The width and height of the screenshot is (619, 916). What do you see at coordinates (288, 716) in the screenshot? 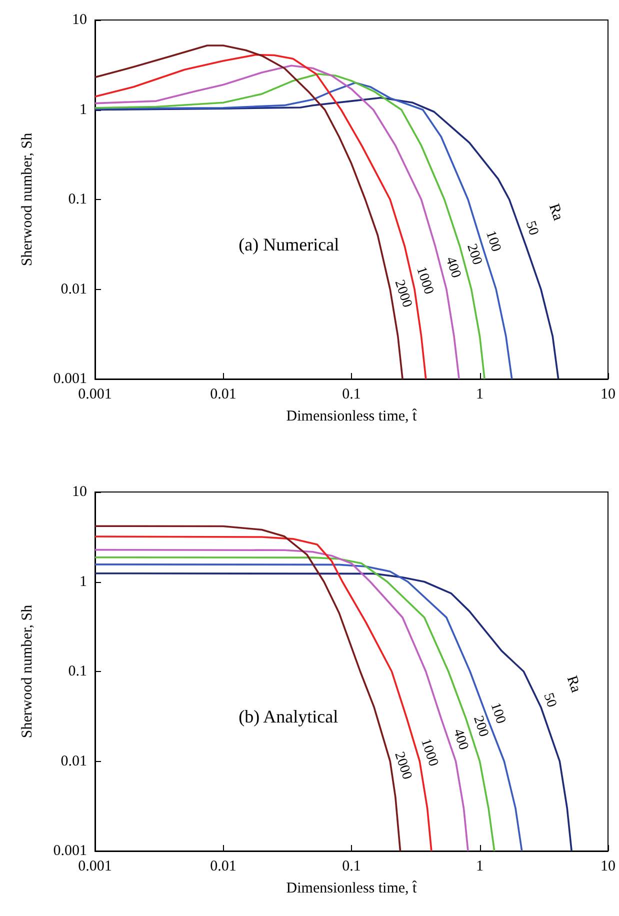
I see `annotation: (b) Analytical` at bounding box center [288, 716].